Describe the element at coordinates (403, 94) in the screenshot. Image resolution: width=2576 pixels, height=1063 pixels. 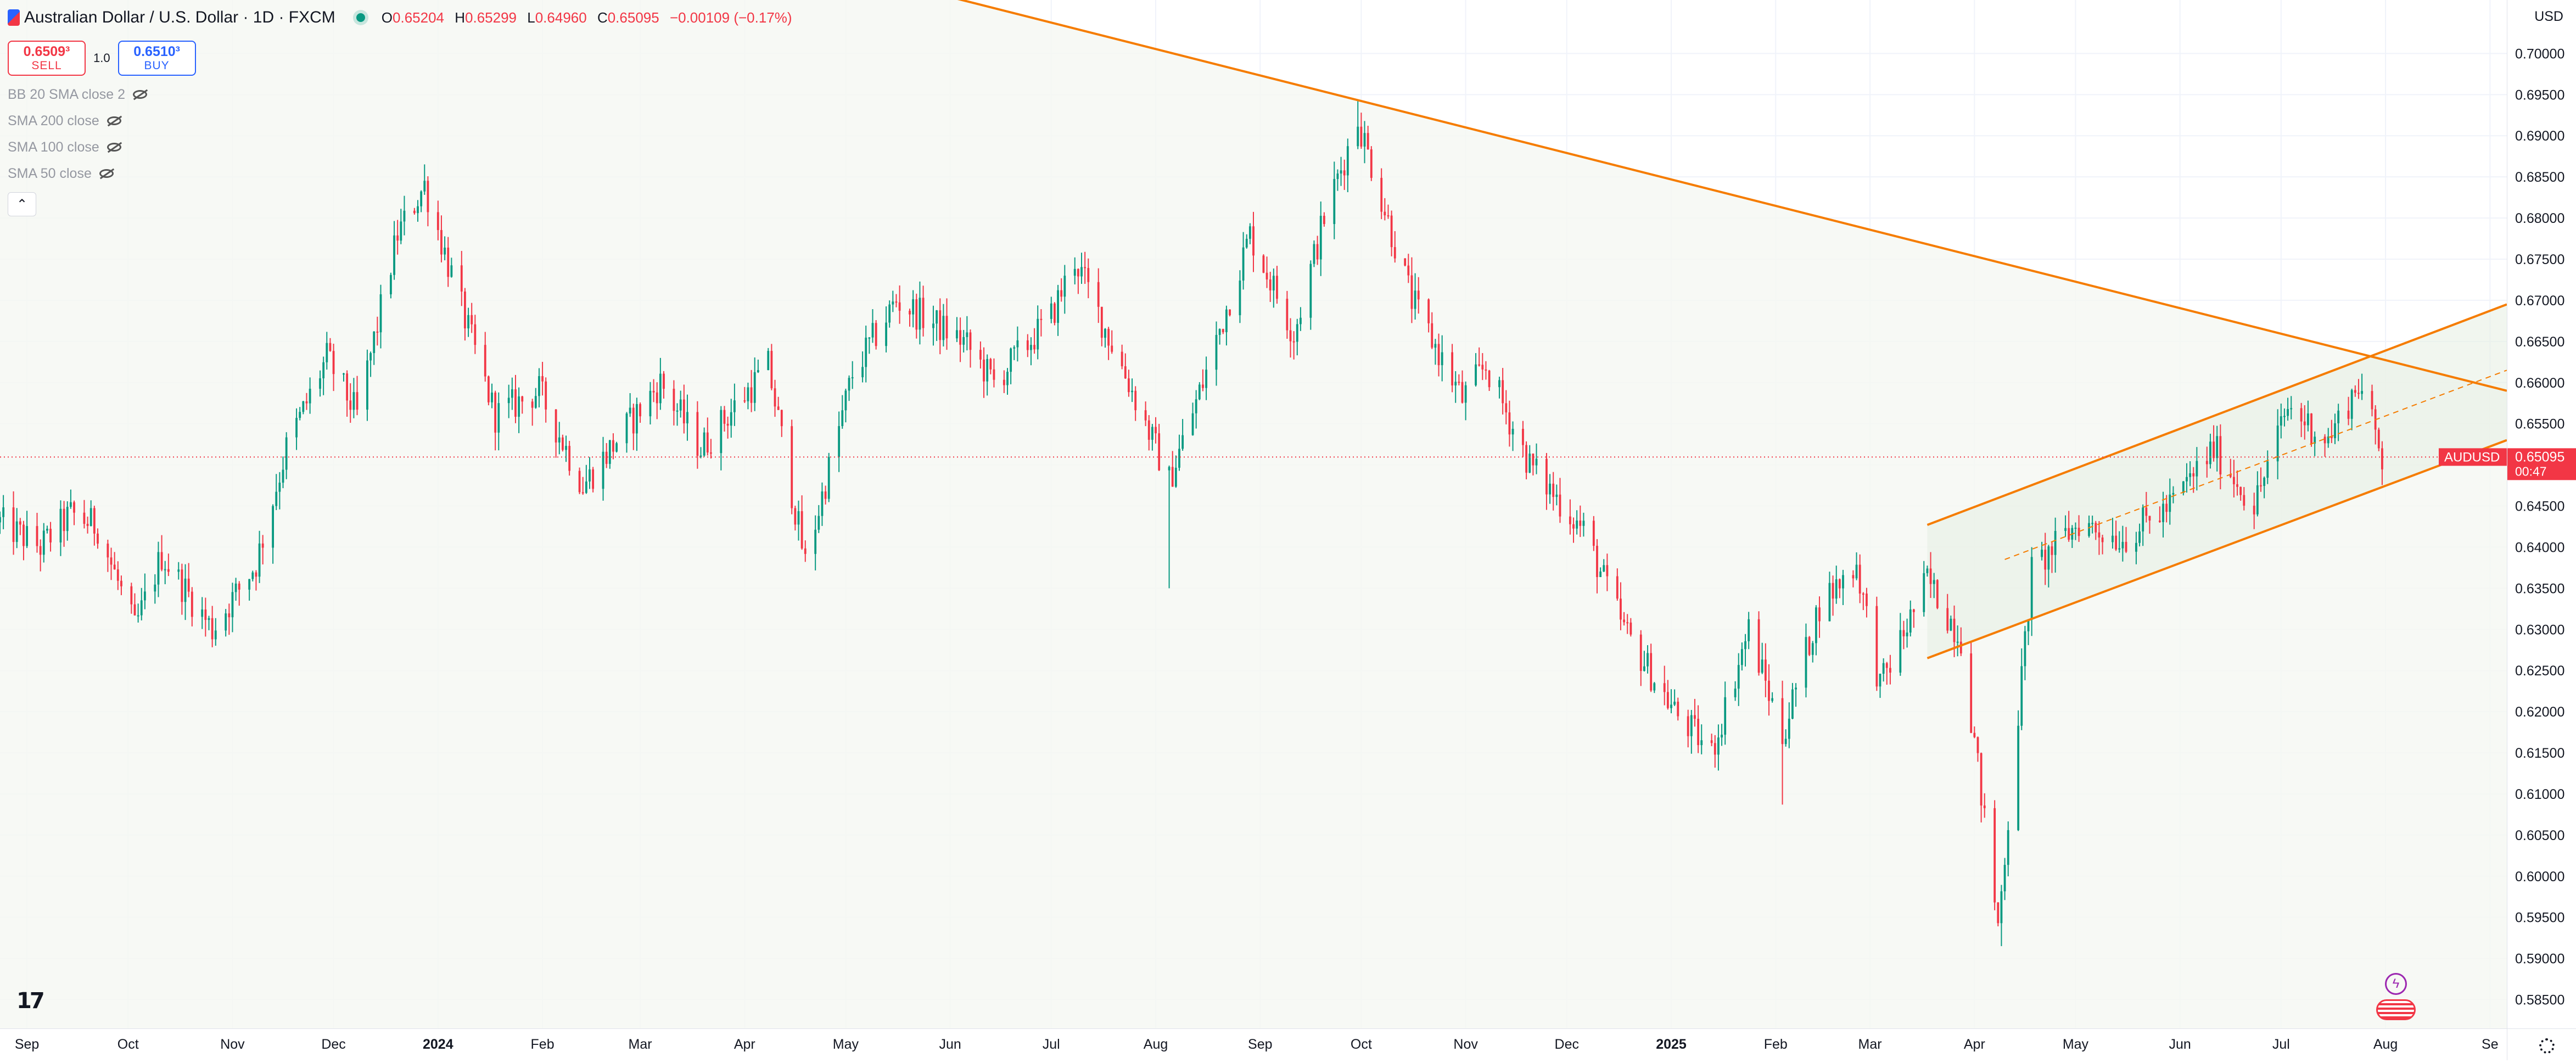
I see `indicator-bb: BB 20 SMA close 2` at that location.